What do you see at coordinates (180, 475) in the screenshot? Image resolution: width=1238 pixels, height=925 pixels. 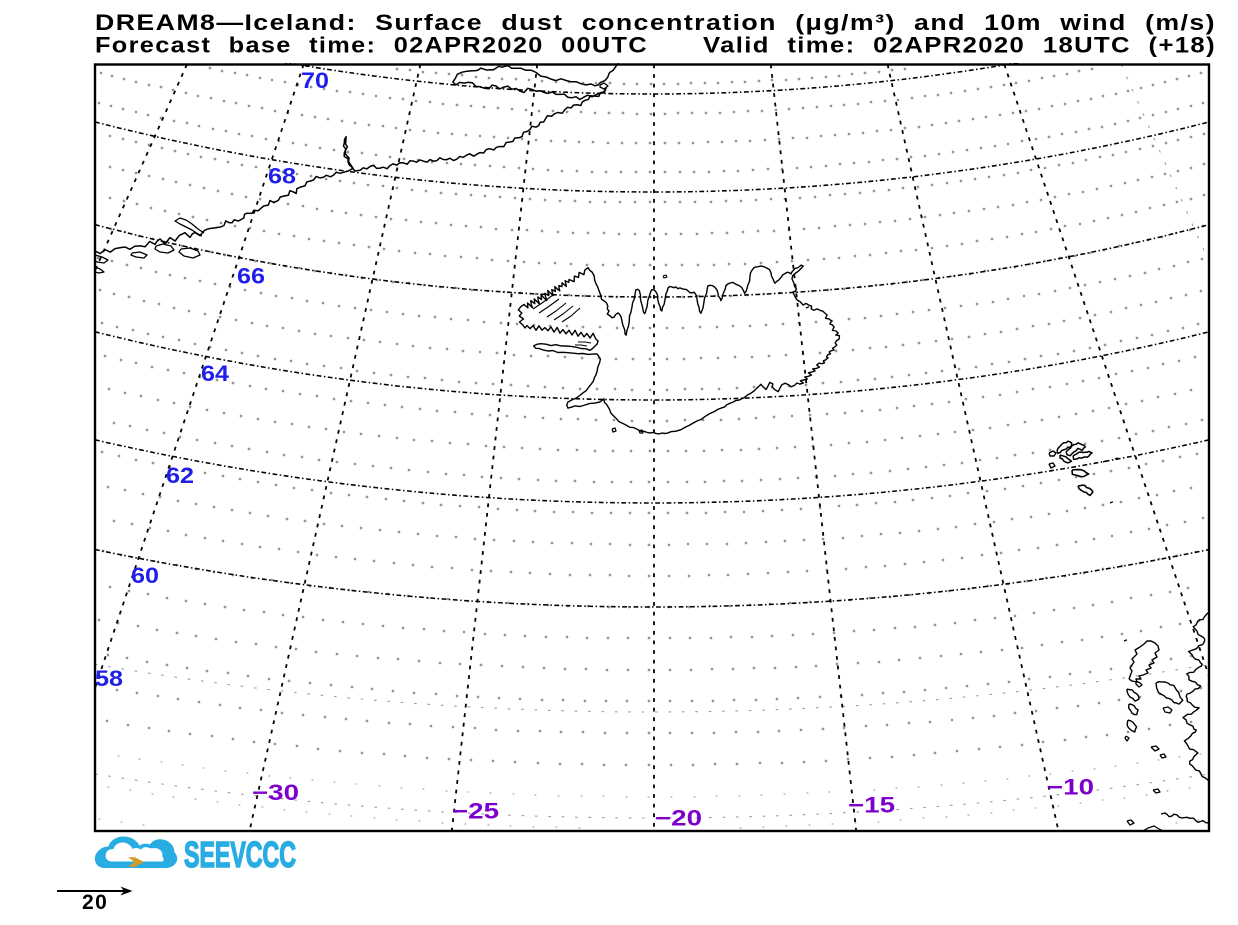 I see `svg-text: 62` at bounding box center [180, 475].